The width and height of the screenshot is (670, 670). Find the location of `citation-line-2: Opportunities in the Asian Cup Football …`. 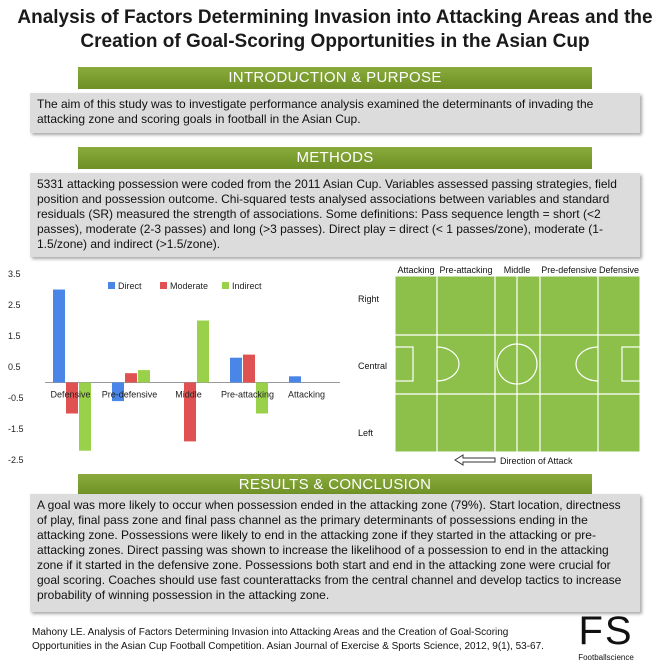

citation-line-2: Opportunities in the Asian Cup Football … is located at coordinates (288, 646).